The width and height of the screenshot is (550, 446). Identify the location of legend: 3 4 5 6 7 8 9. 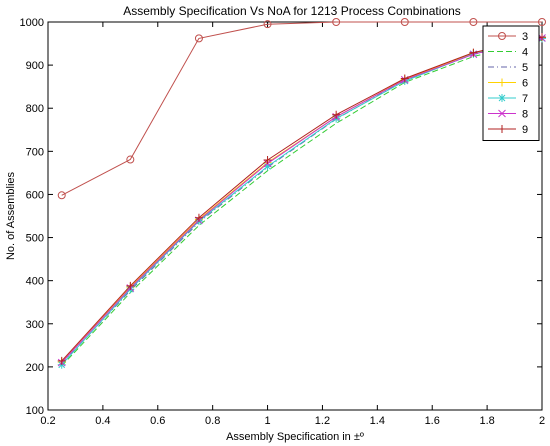
(511, 83).